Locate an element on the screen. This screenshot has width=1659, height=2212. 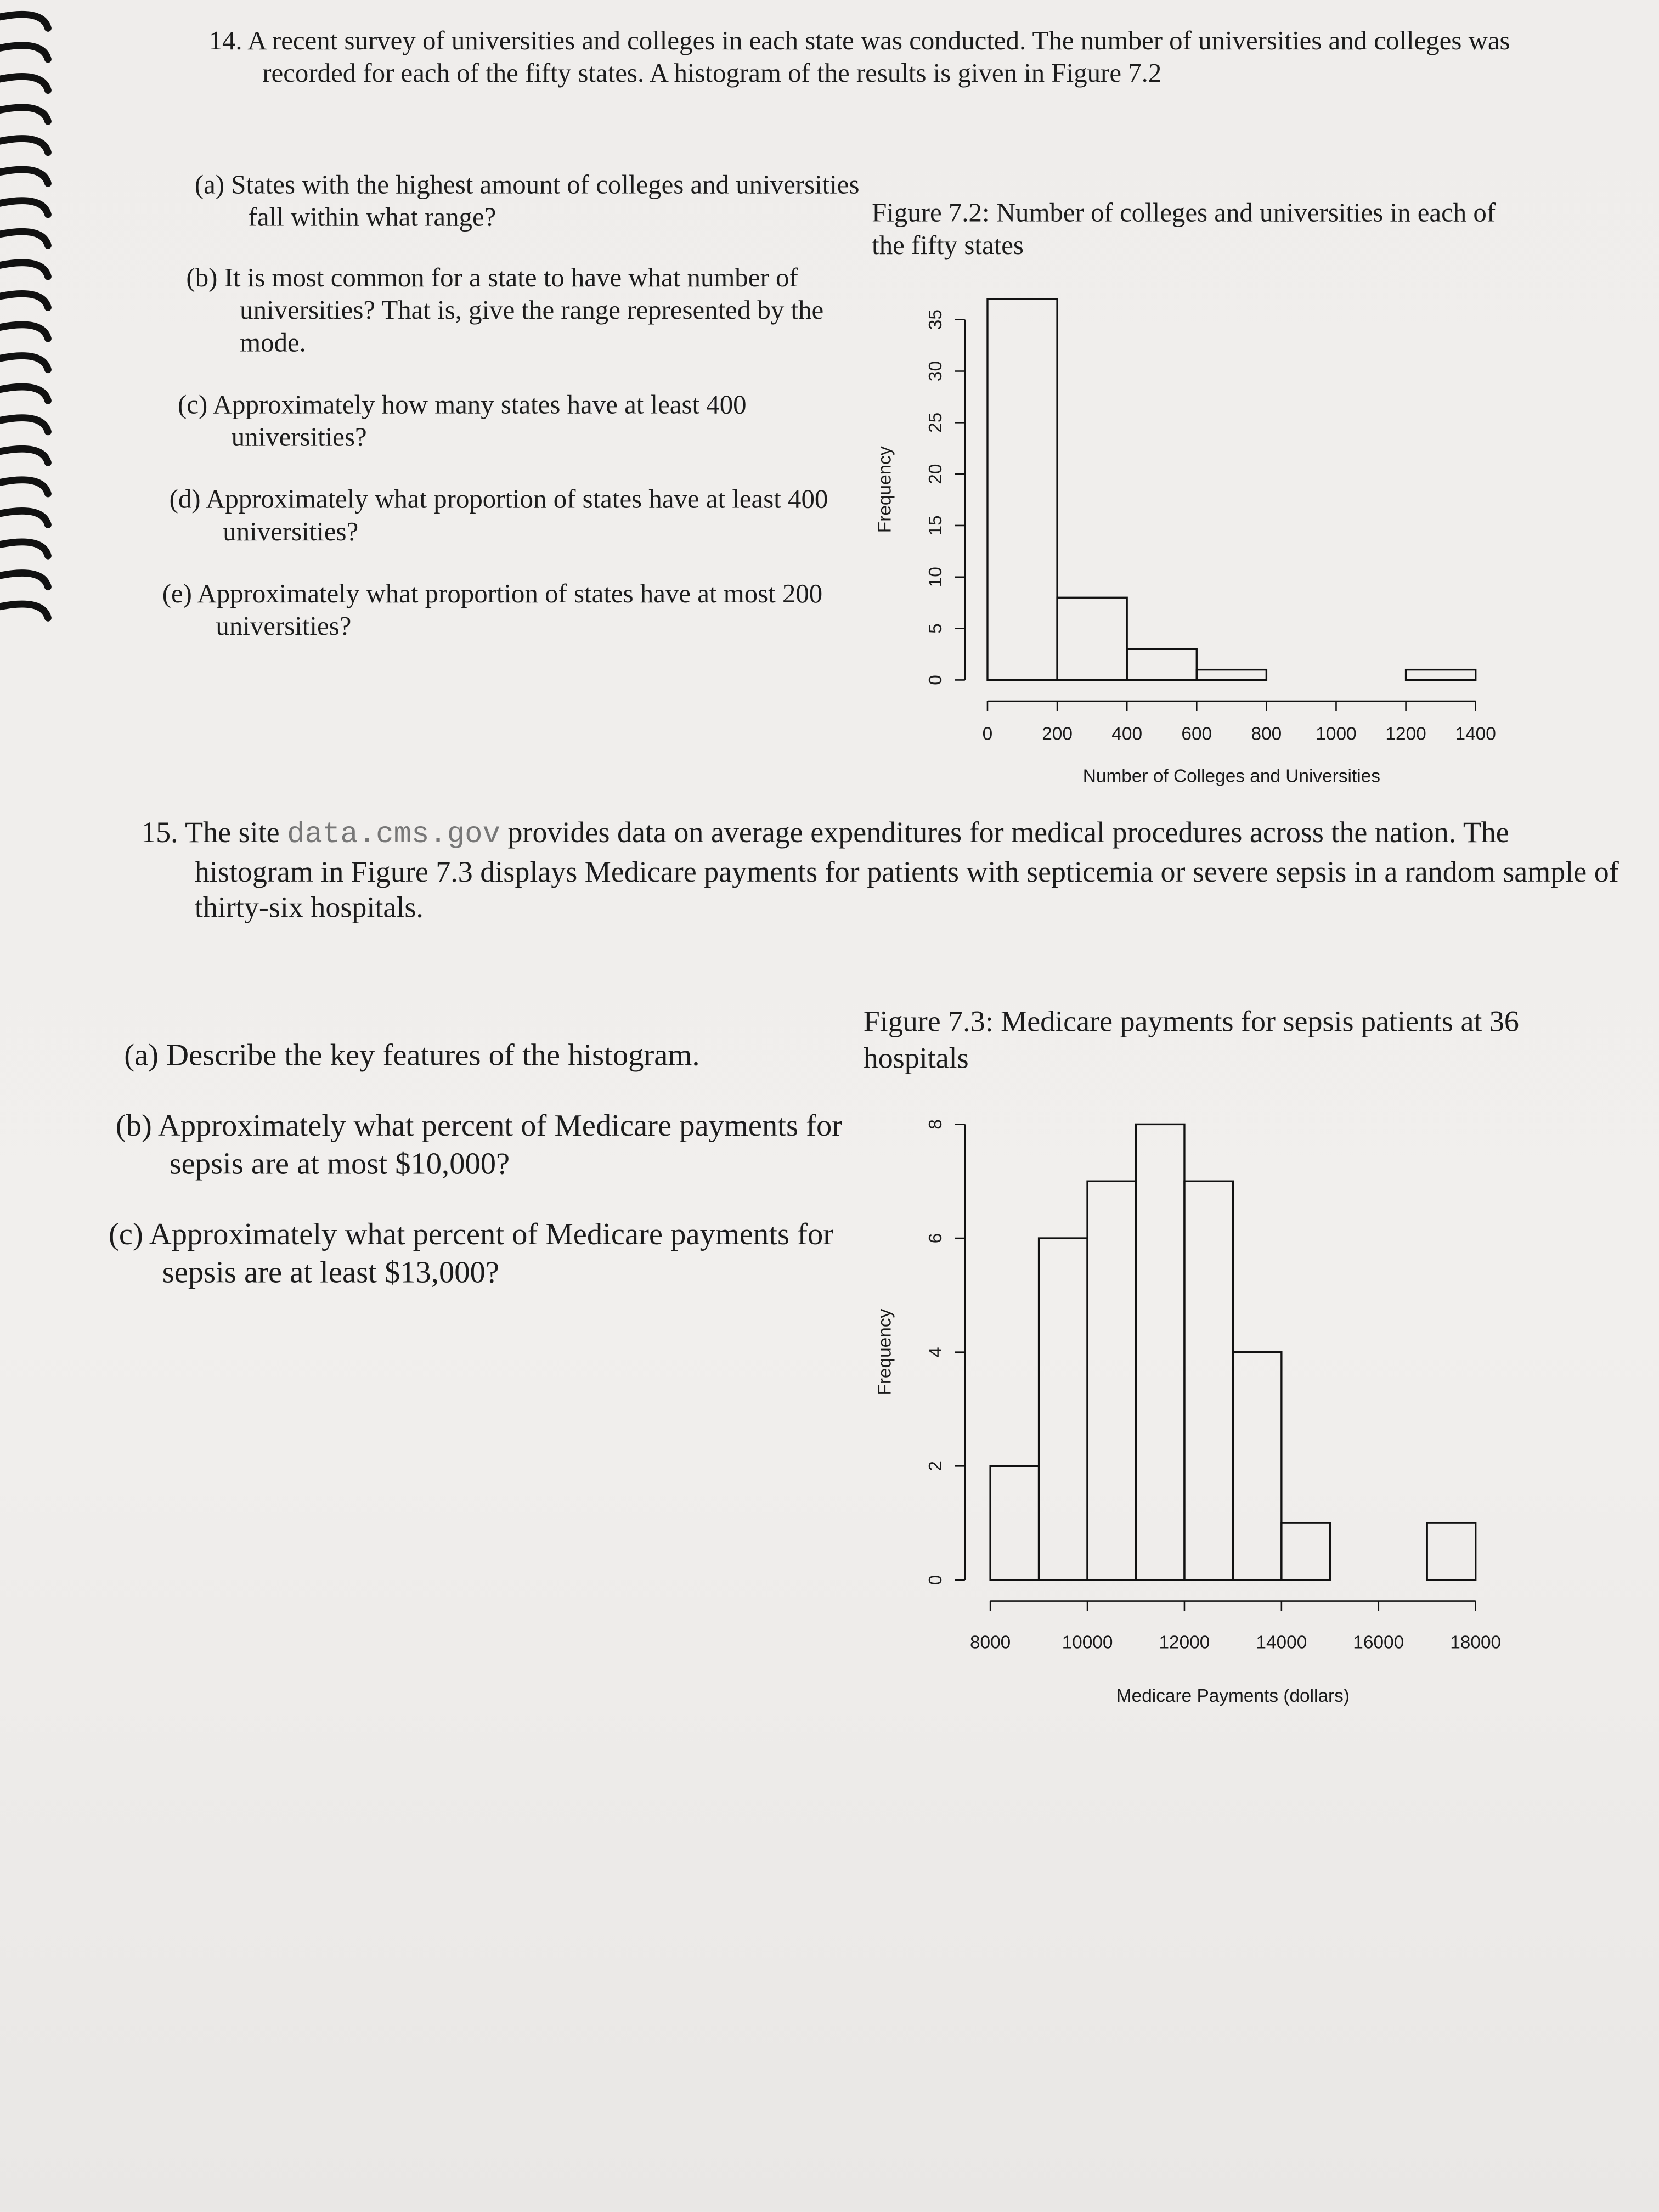
x-tick-label: 18000 is located at coordinates (1476, 1643).